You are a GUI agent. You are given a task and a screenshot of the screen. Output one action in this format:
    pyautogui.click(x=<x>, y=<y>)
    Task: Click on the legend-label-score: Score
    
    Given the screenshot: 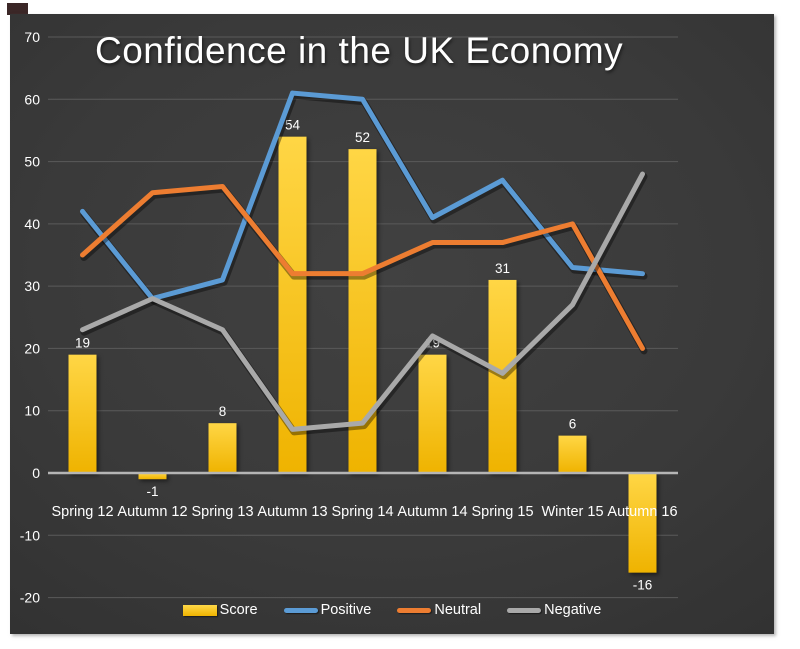 What is the action you would take?
    pyautogui.click(x=238, y=610)
    